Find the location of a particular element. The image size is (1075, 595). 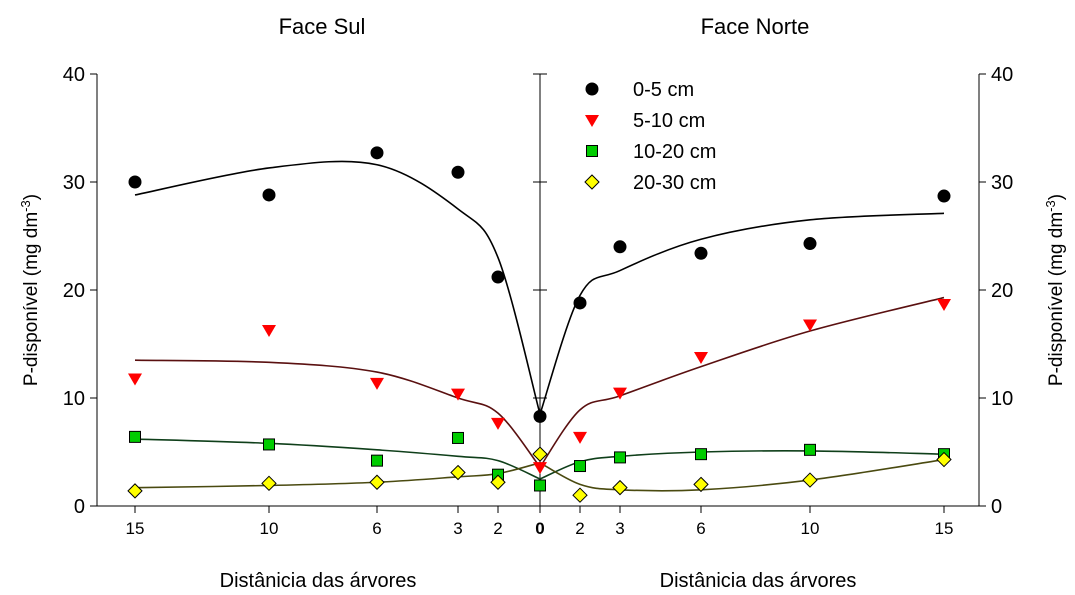

y-tick-label-left: 20 is located at coordinates (74, 291).